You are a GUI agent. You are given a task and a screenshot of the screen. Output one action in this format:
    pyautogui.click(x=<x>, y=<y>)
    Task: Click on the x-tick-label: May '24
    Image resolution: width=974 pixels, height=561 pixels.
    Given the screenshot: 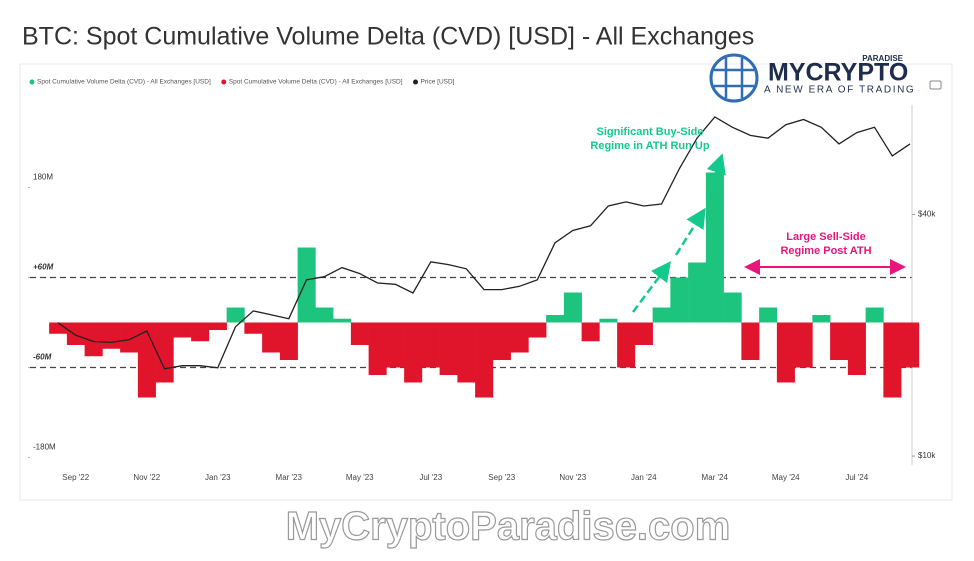 What is the action you would take?
    pyautogui.click(x=786, y=477)
    